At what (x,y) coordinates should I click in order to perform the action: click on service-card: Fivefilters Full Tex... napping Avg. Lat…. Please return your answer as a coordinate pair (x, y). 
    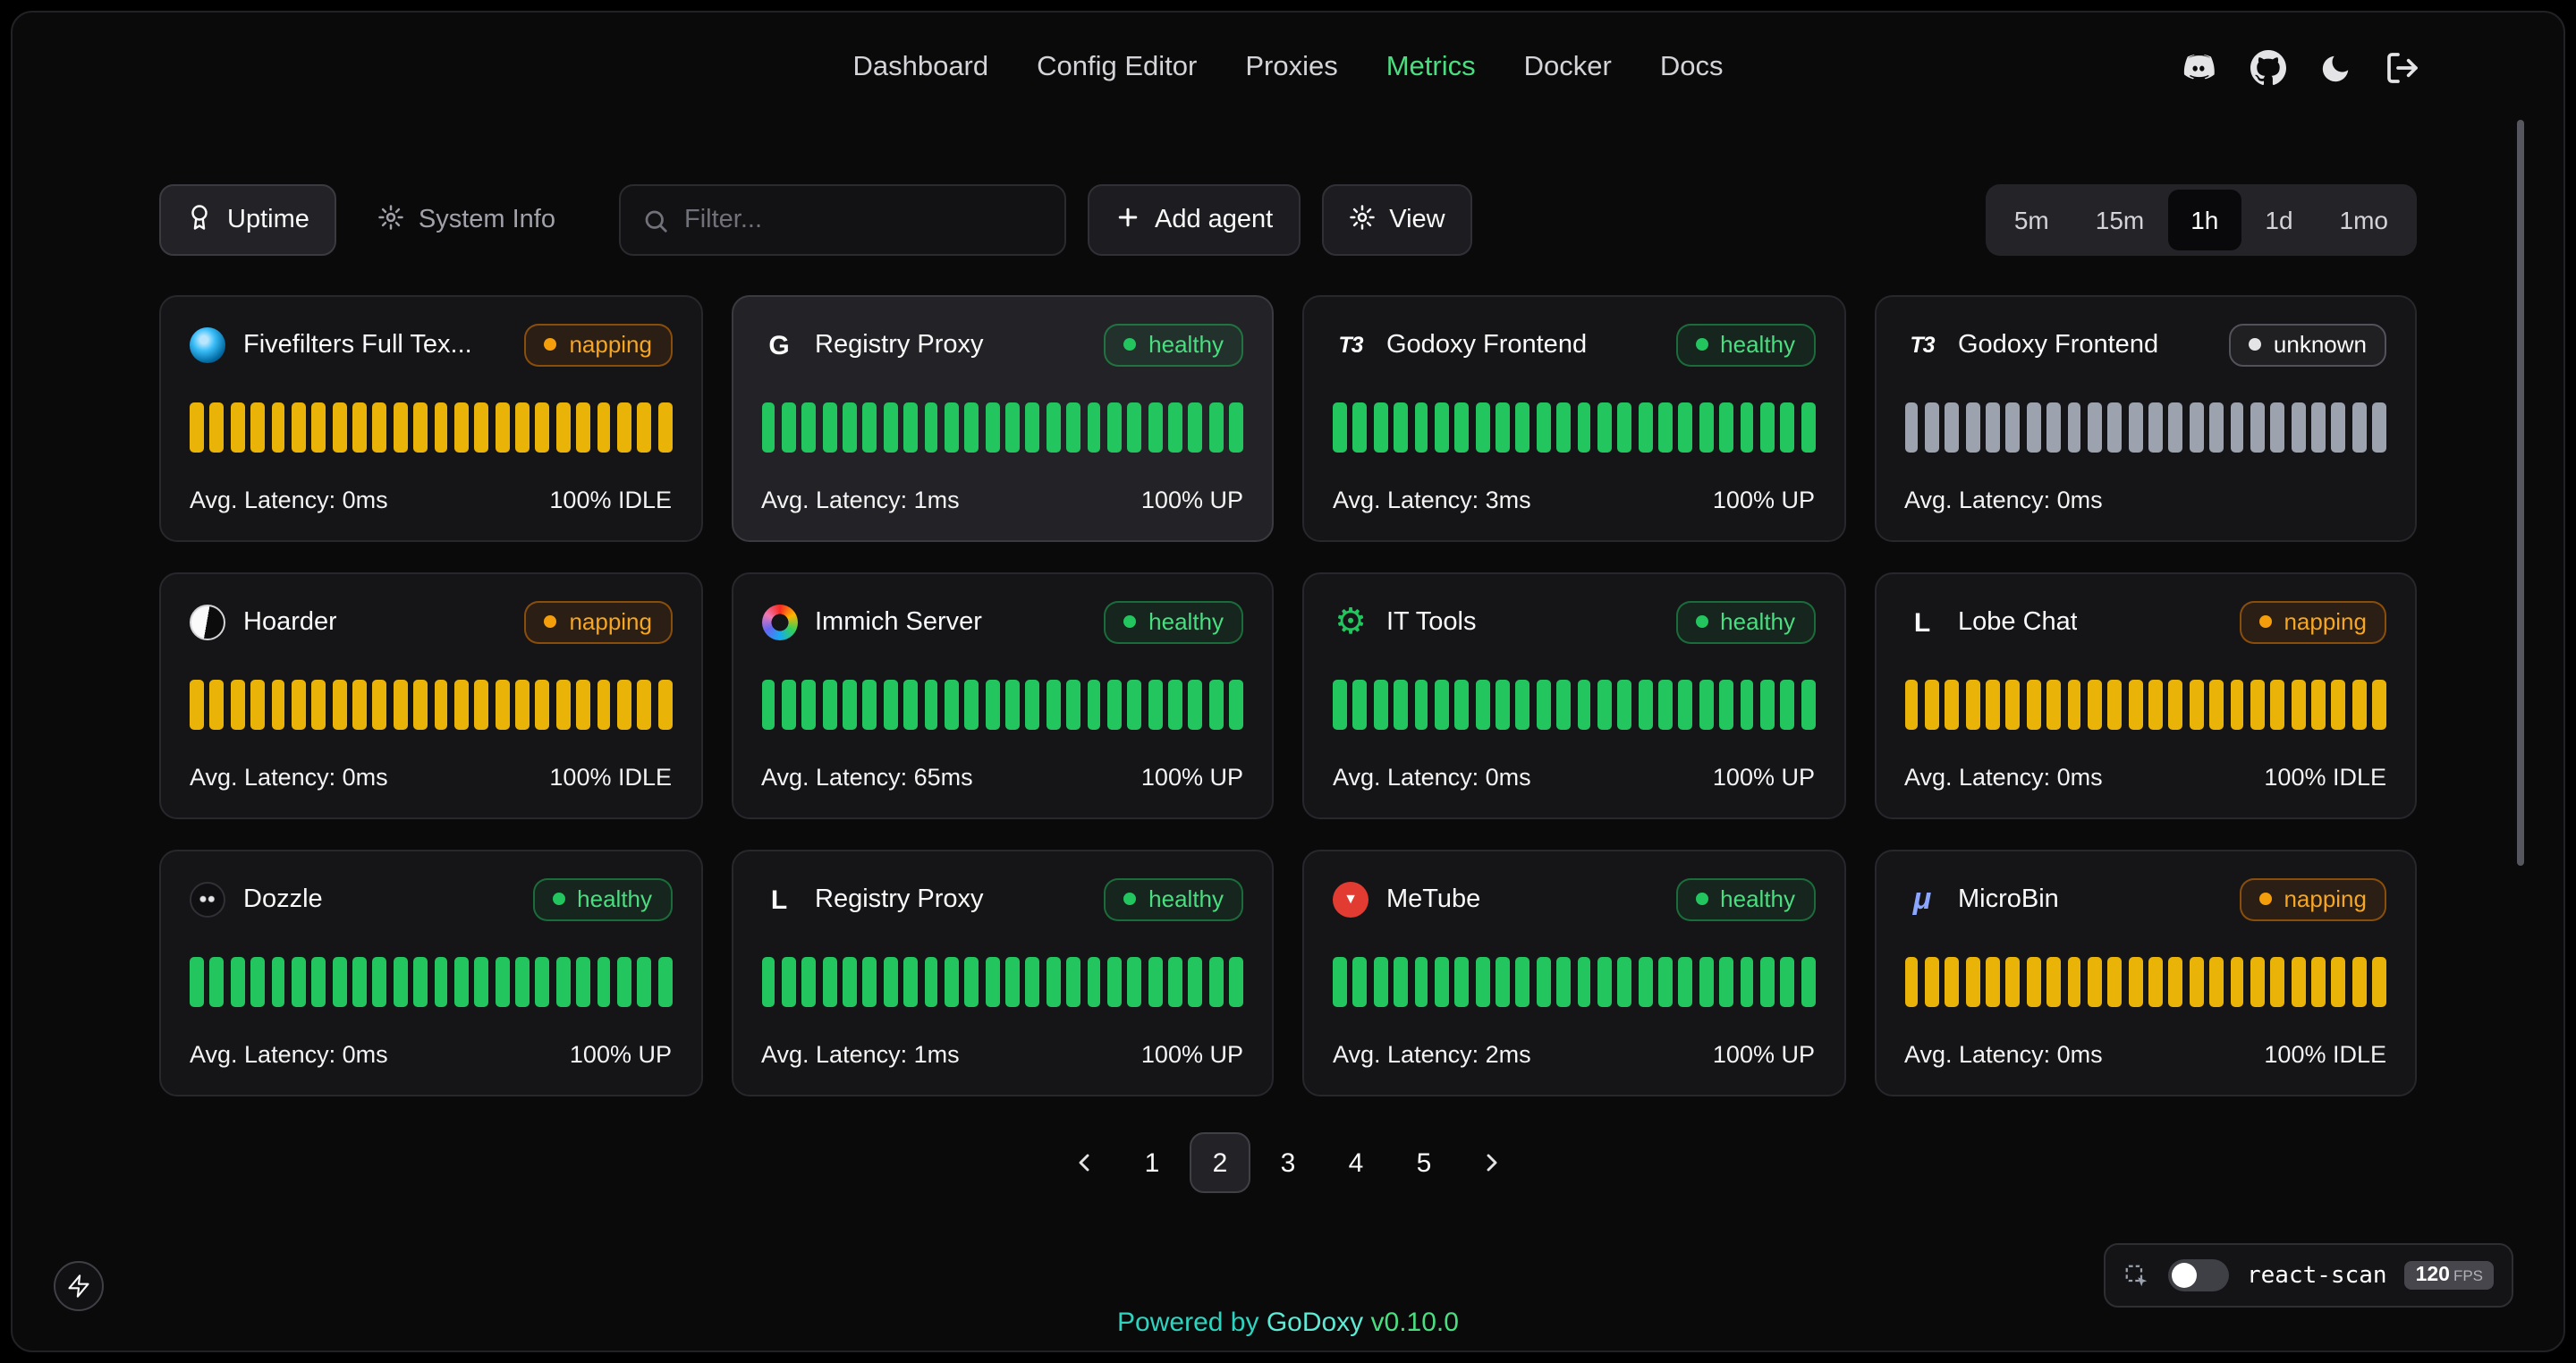
    Looking at the image, I should click on (430, 418).